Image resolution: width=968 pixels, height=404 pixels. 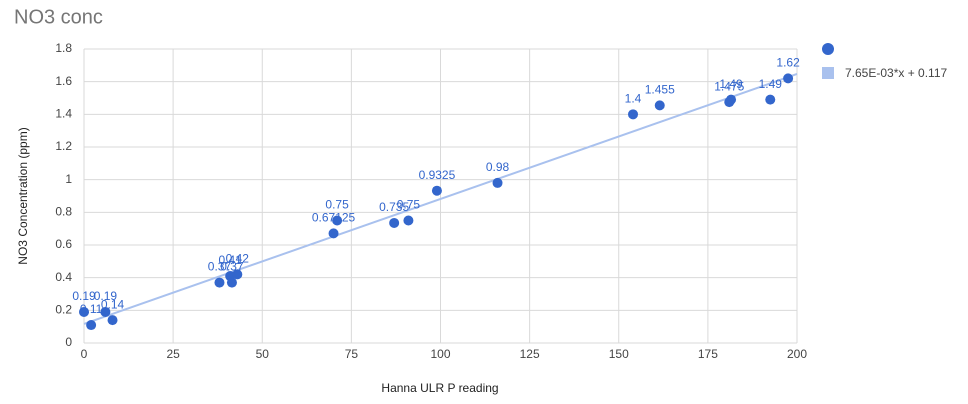 What do you see at coordinates (498, 167) in the screenshot?
I see `data-label: 0.98` at bounding box center [498, 167].